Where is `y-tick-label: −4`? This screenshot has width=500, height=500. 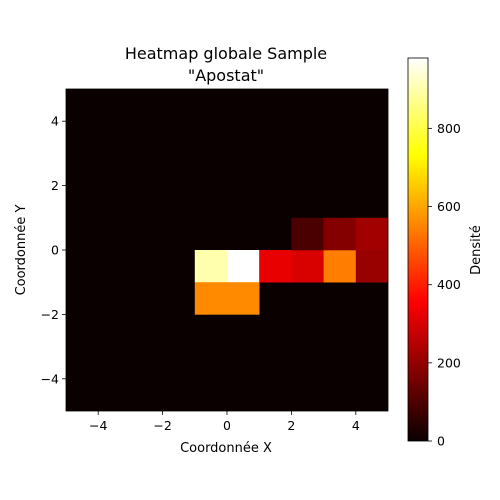
y-tick-label: −4 is located at coordinates (50, 378).